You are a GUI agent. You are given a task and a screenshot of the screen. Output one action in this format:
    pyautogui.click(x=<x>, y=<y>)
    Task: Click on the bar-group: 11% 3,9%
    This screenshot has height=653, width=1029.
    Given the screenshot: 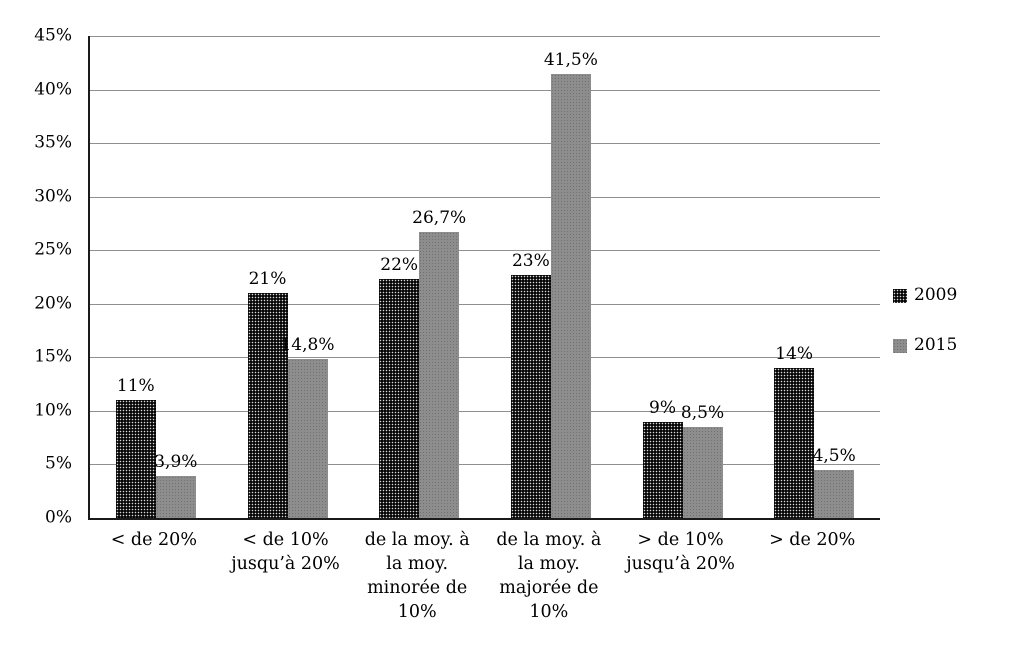 What is the action you would take?
    pyautogui.click(x=156, y=277)
    